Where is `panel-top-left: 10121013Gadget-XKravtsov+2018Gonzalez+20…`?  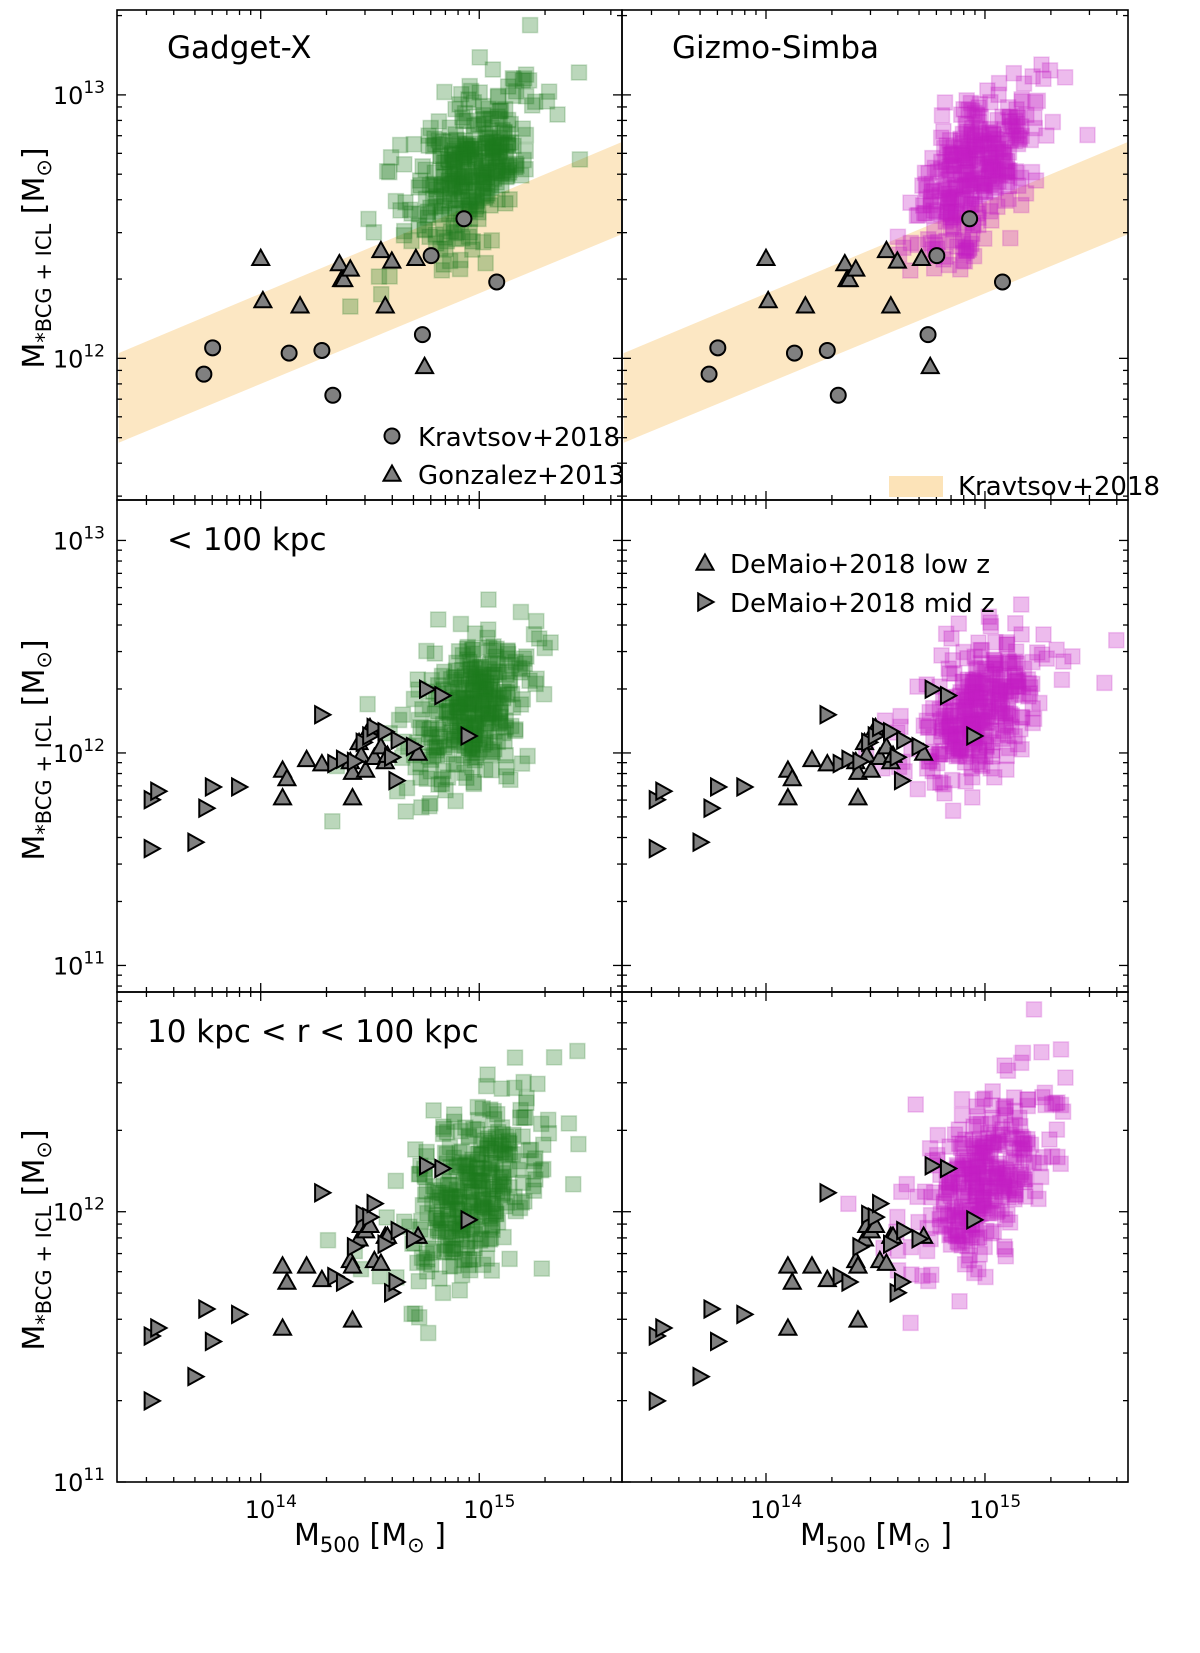 panel-top-left: 10121013Gadget-XKravtsov+2018Gonzalez+20… is located at coordinates (339, 255).